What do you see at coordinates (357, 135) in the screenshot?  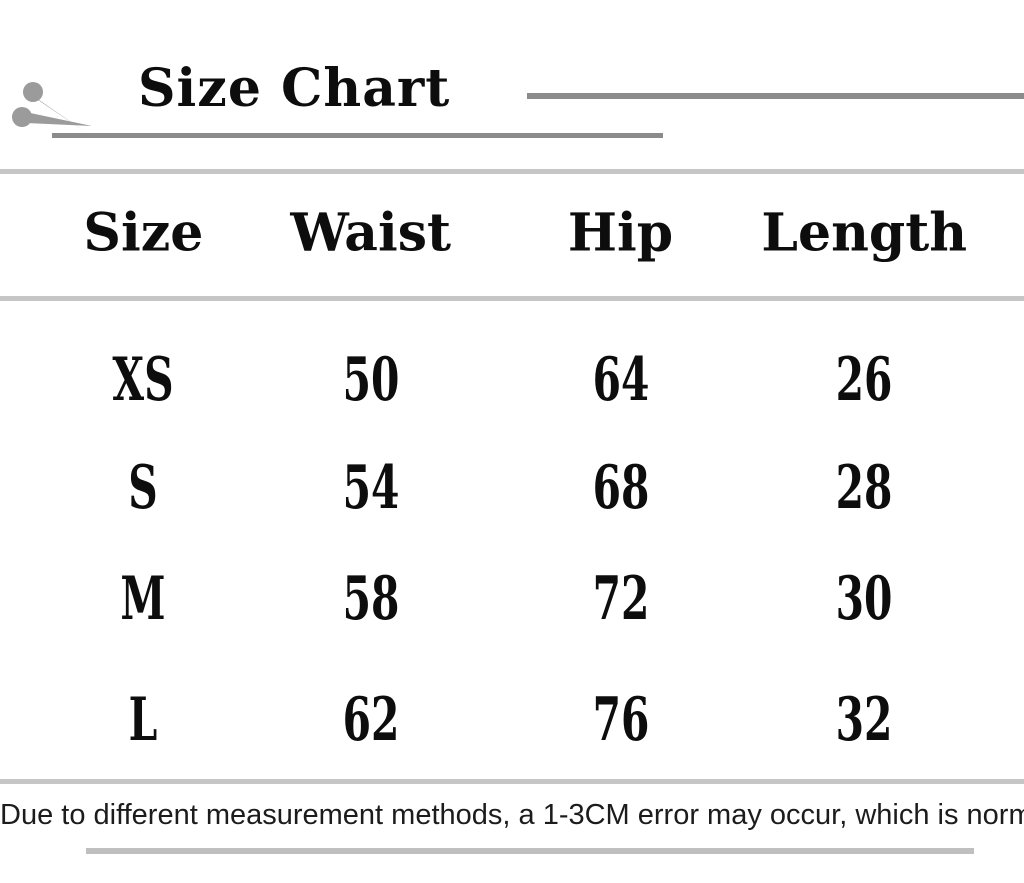 I see `scissors-cut-line` at bounding box center [357, 135].